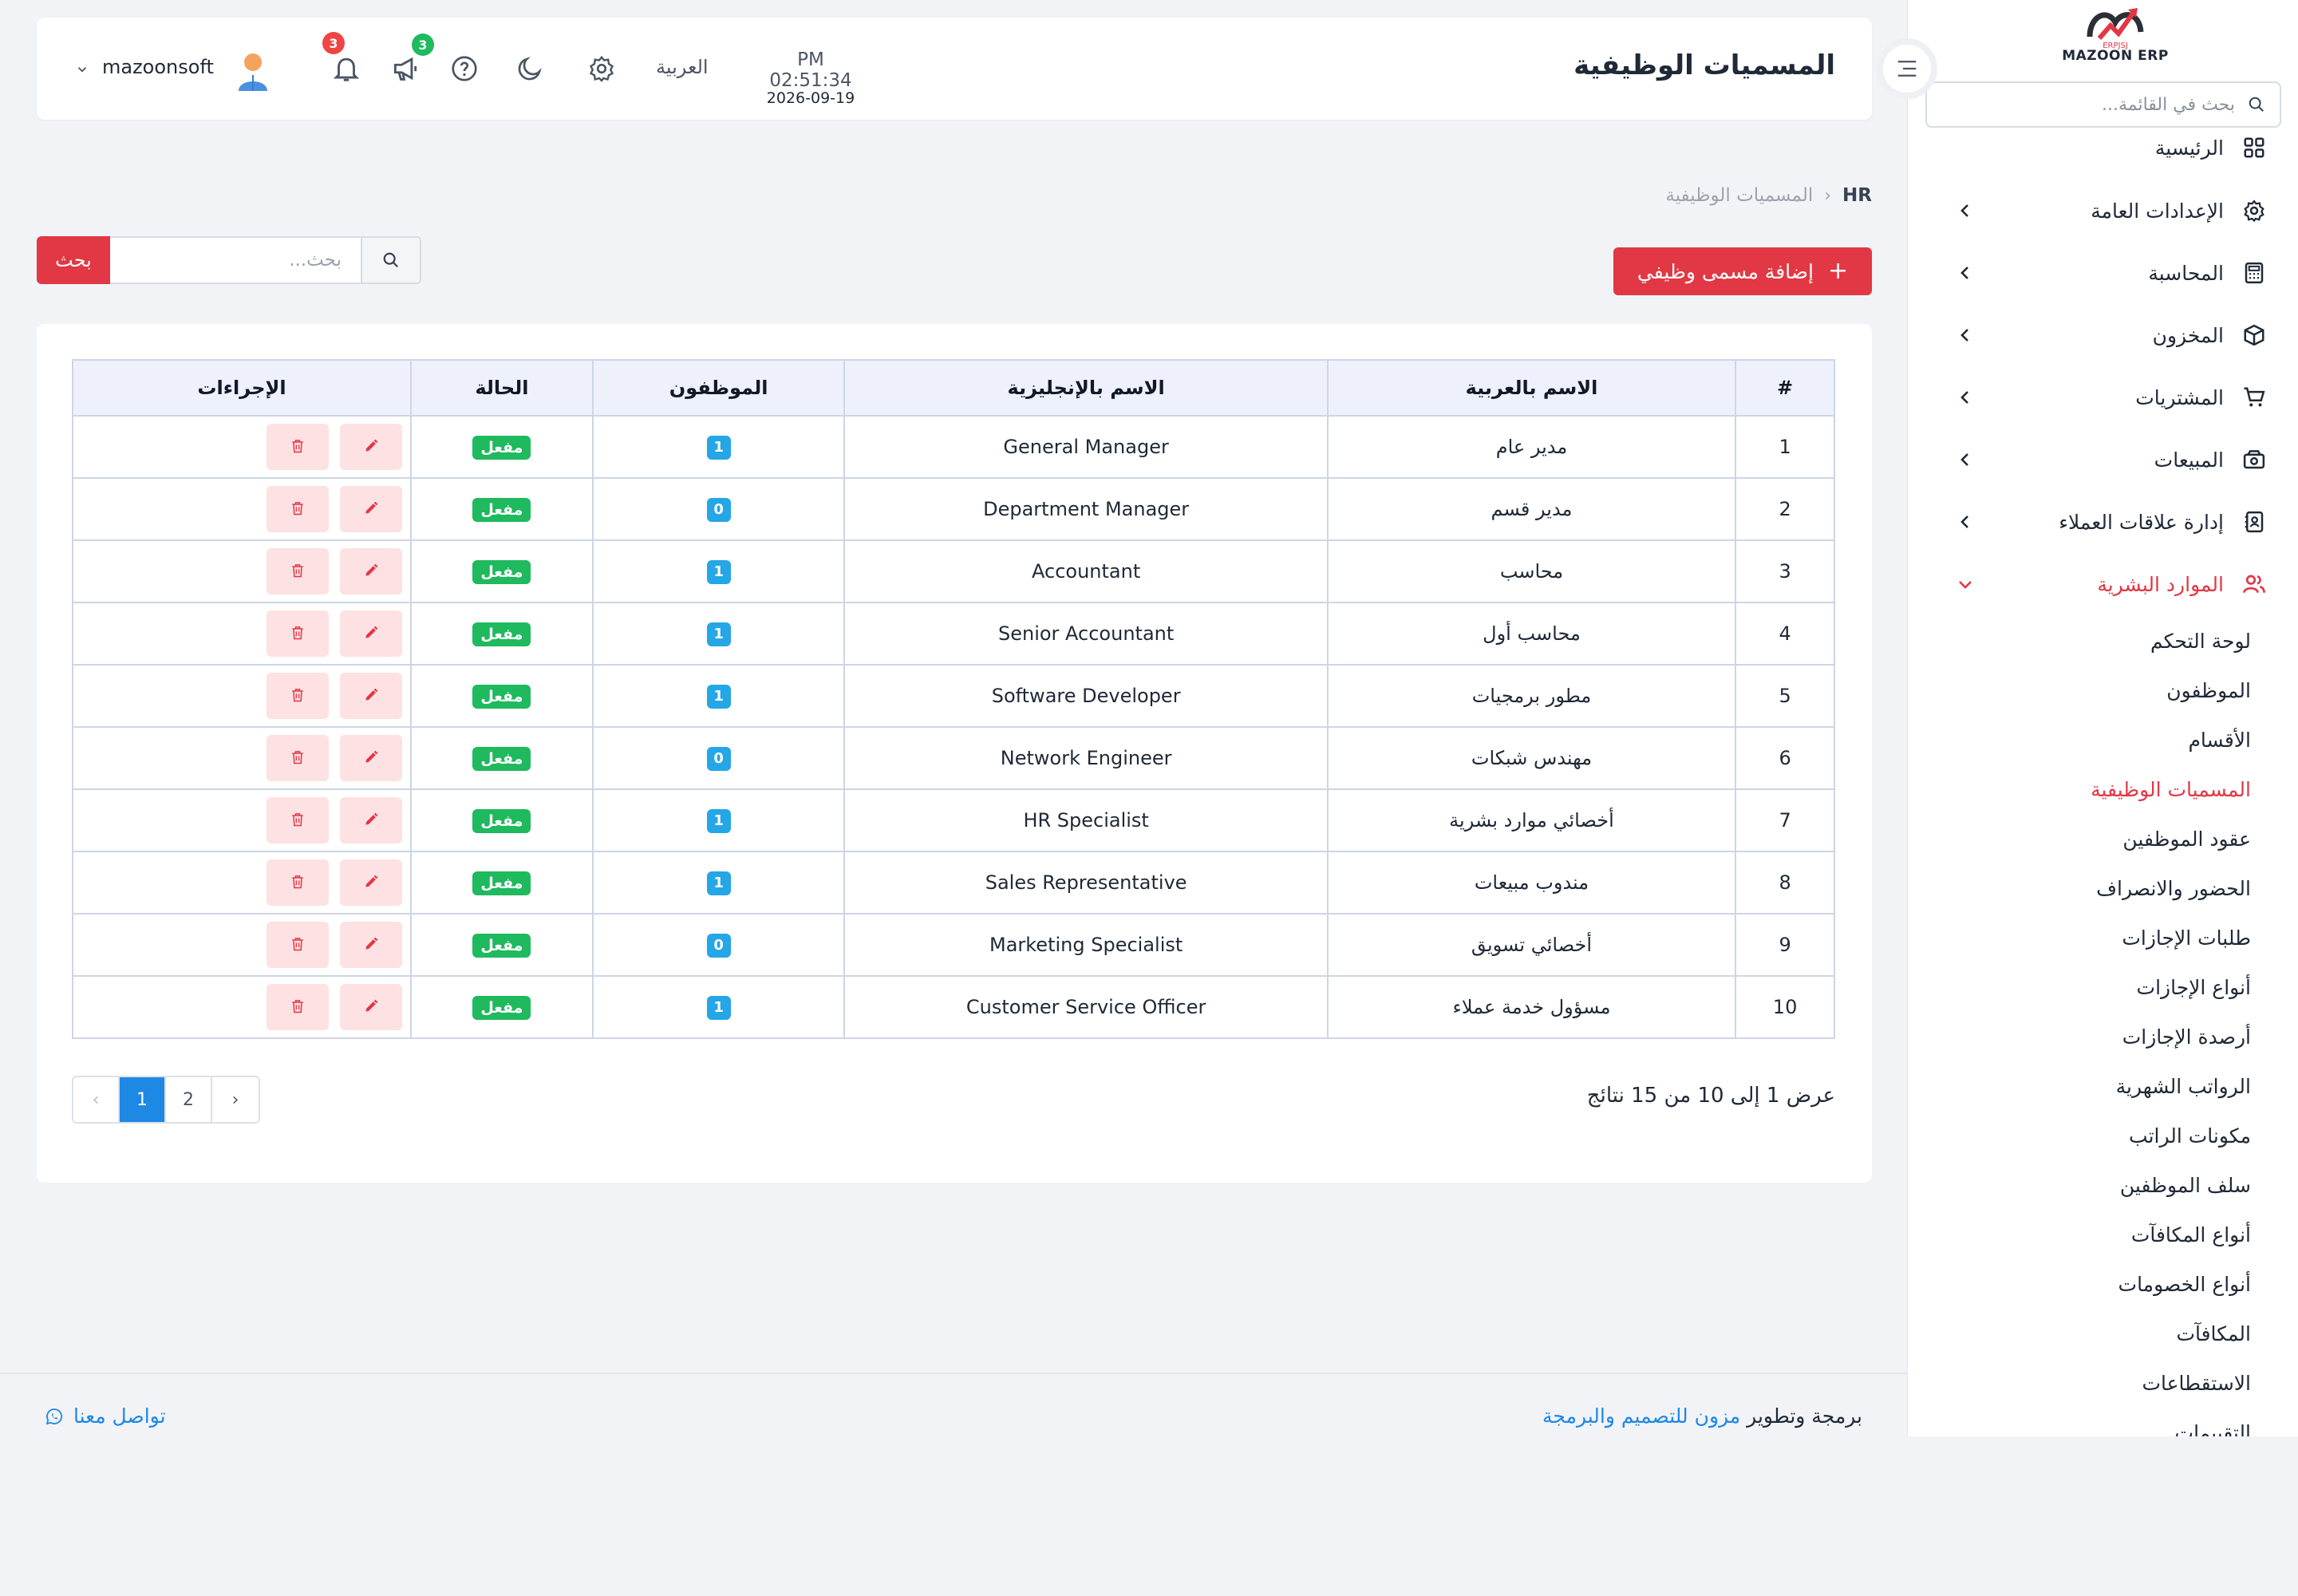 This screenshot has height=1596, width=2298. Describe the element at coordinates (343, 59) in the screenshot. I see `notifications-button: 3` at that location.